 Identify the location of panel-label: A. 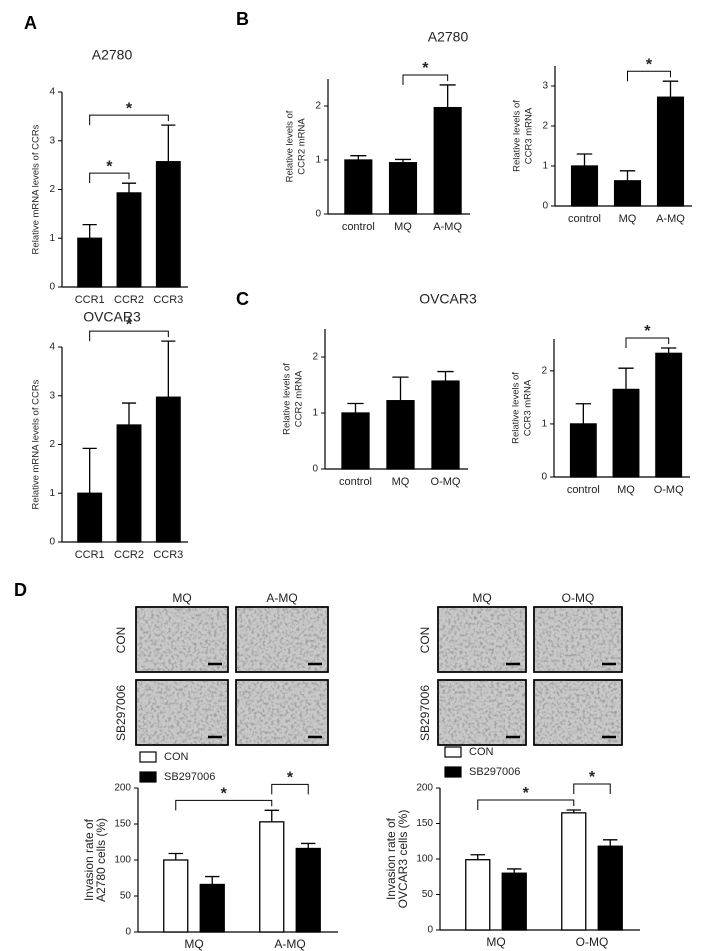
(30, 23).